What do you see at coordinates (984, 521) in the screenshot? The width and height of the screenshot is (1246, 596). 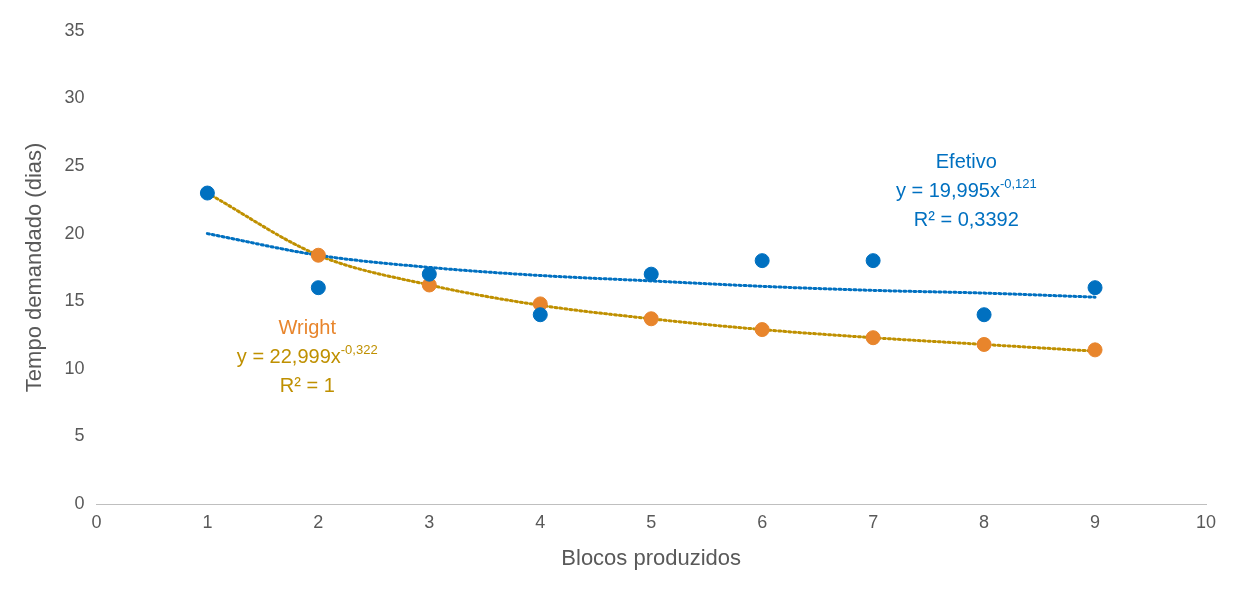 I see `x-tick-label: 8` at bounding box center [984, 521].